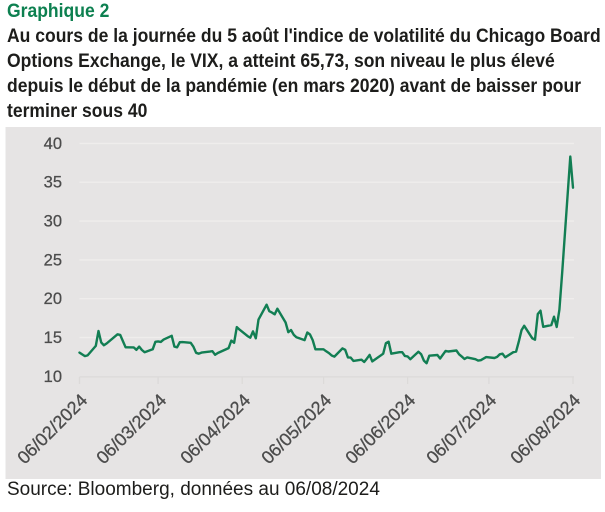 The width and height of the screenshot is (605, 512). Describe the element at coordinates (53, 299) in the screenshot. I see `svg-text: 20` at that location.